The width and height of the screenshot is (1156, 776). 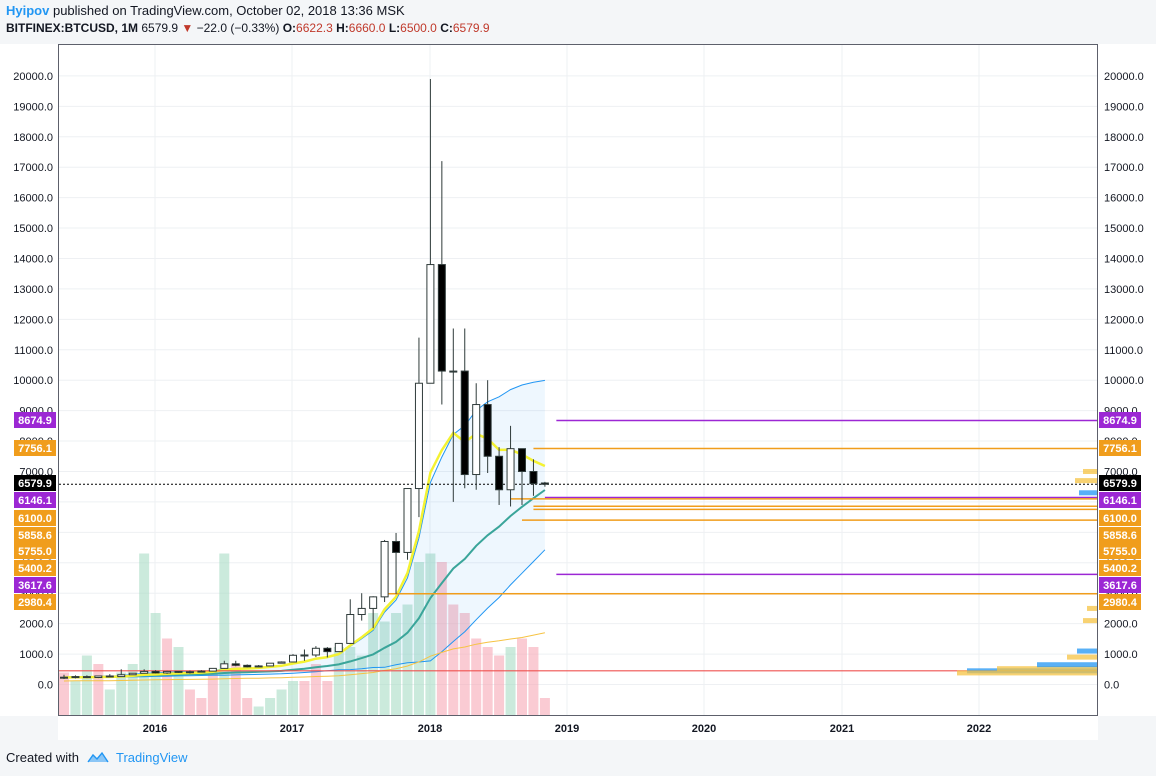 What do you see at coordinates (160, 28) in the screenshot?
I see `last-price: 6579.9` at bounding box center [160, 28].